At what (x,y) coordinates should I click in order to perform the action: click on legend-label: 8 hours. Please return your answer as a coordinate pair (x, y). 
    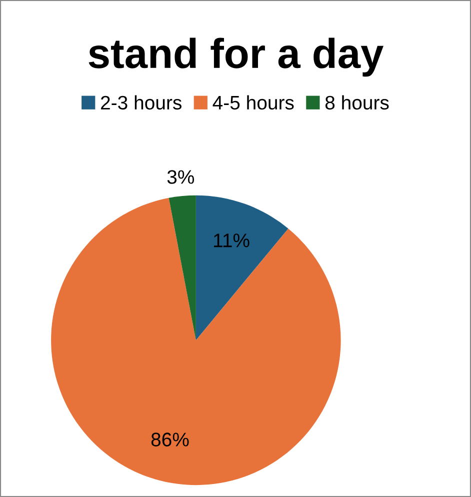
    Looking at the image, I should click on (357, 102).